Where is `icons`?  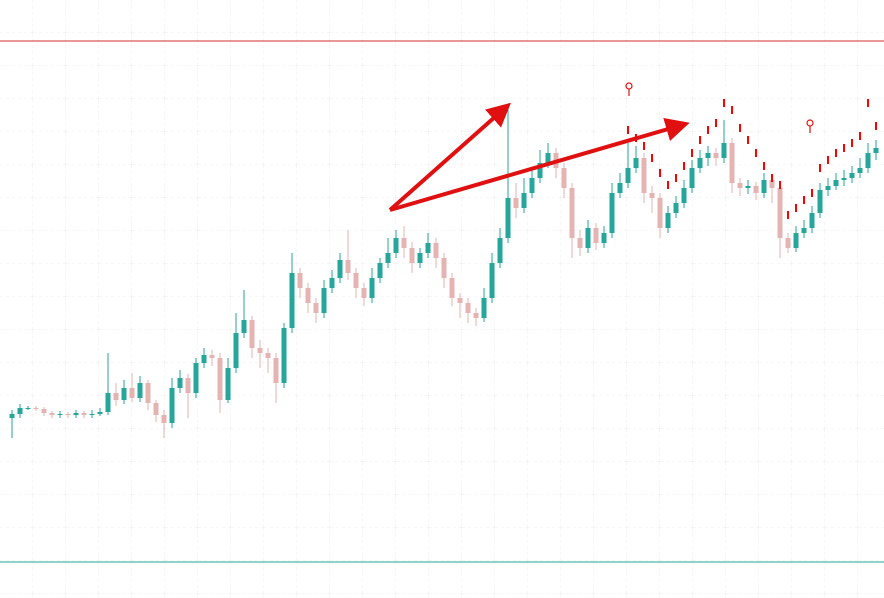 icons is located at coordinates (719, 107).